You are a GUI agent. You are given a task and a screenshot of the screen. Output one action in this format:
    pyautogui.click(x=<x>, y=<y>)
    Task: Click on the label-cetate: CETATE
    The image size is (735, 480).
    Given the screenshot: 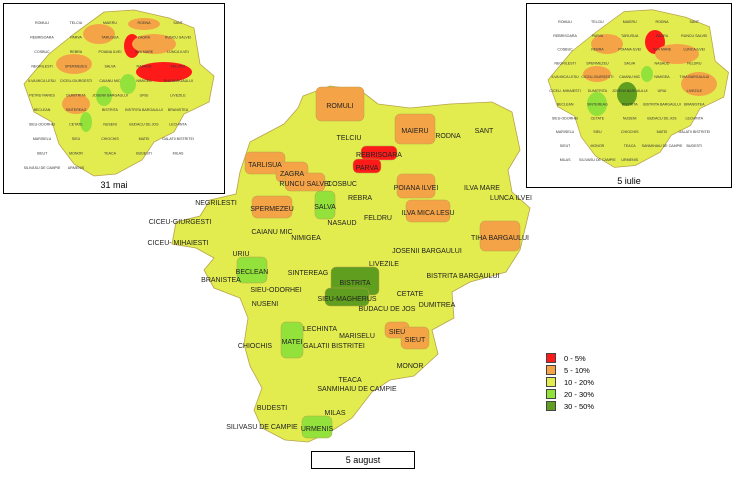 What is the action you would take?
    pyautogui.click(x=410, y=294)
    